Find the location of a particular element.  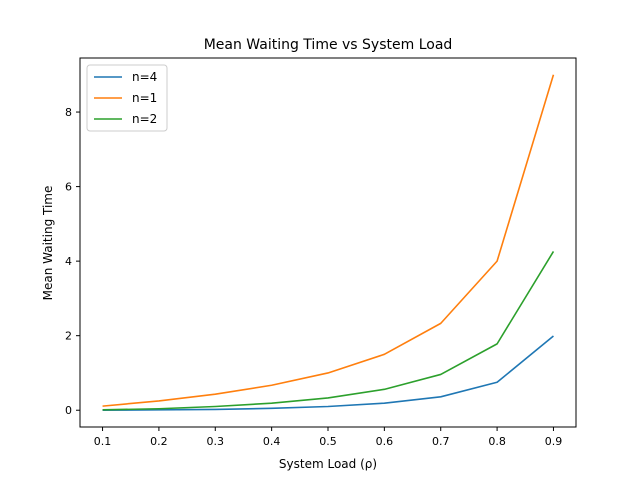

chart-title: Mean Waiting Time vs System Load is located at coordinates (328, 45).